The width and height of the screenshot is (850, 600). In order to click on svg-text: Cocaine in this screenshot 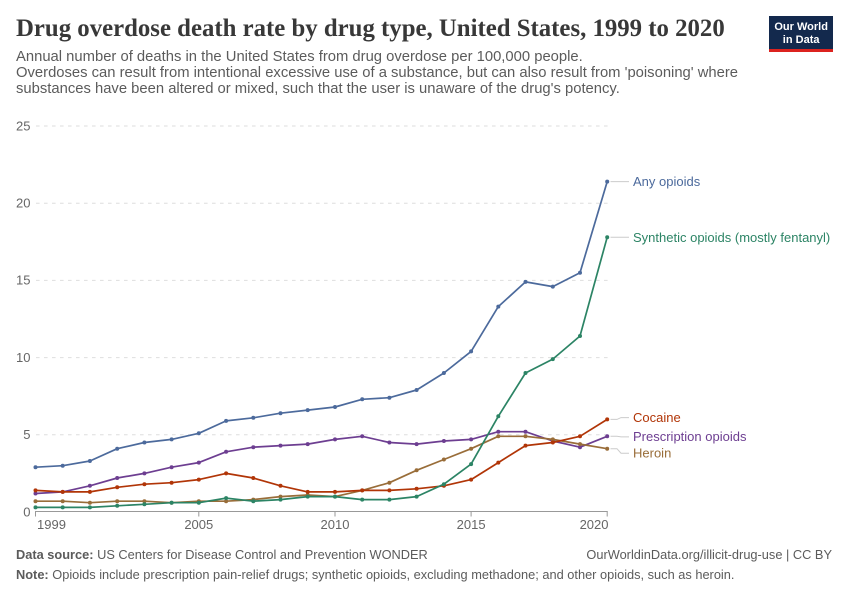, I will do `click(657, 417)`.